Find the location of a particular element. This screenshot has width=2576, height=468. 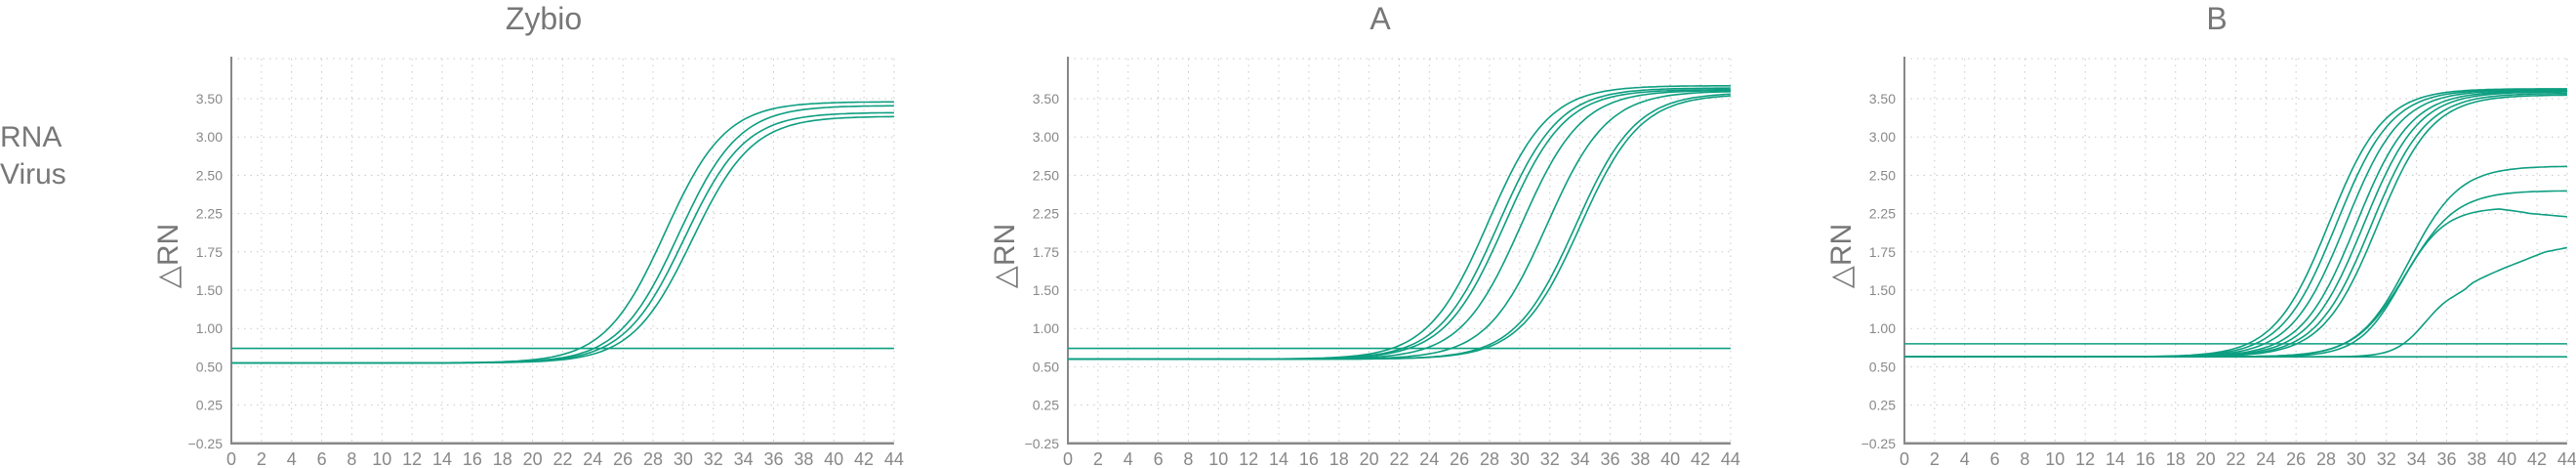

x-tick-label: 38 is located at coordinates (1640, 458).